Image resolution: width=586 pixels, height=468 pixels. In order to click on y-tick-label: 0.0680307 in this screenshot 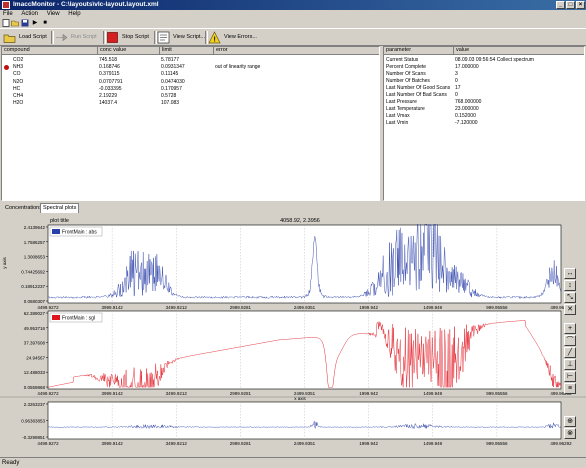, I will do `click(35, 301)`.